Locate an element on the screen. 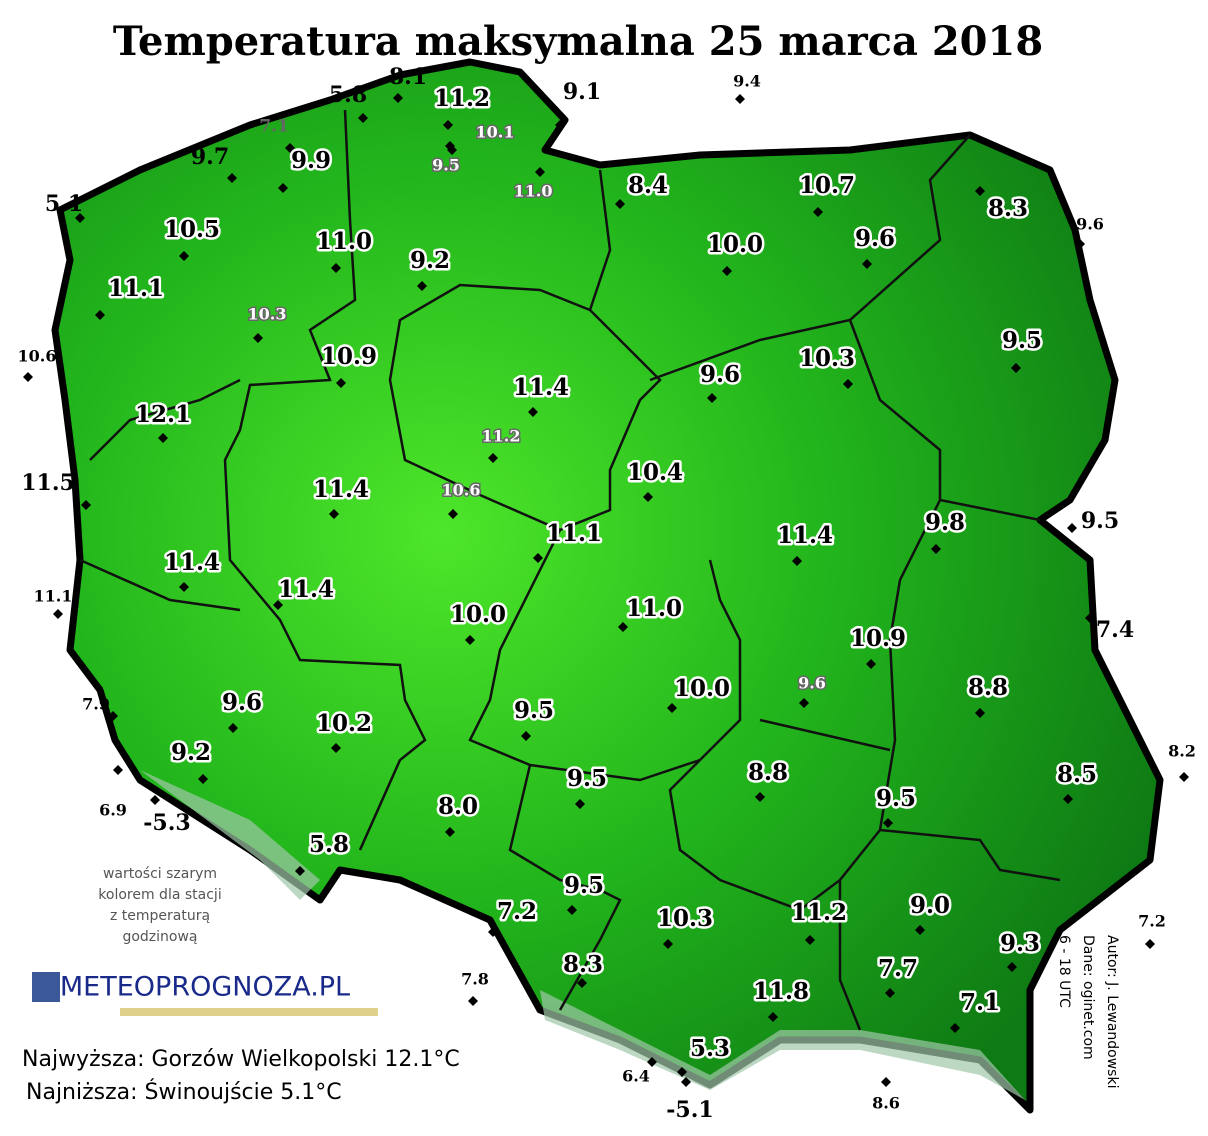  station-label: 8.5 is located at coordinates (1077, 774).